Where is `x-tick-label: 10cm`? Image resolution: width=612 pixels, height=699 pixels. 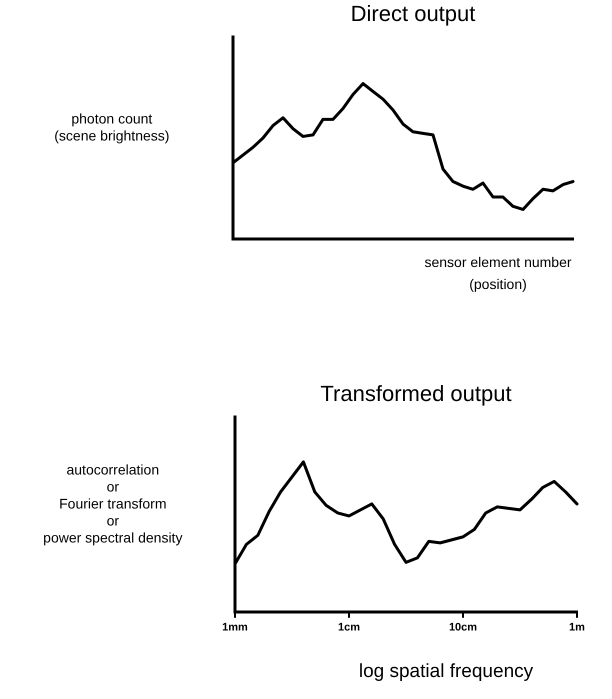 x-tick-label: 10cm is located at coordinates (463, 627).